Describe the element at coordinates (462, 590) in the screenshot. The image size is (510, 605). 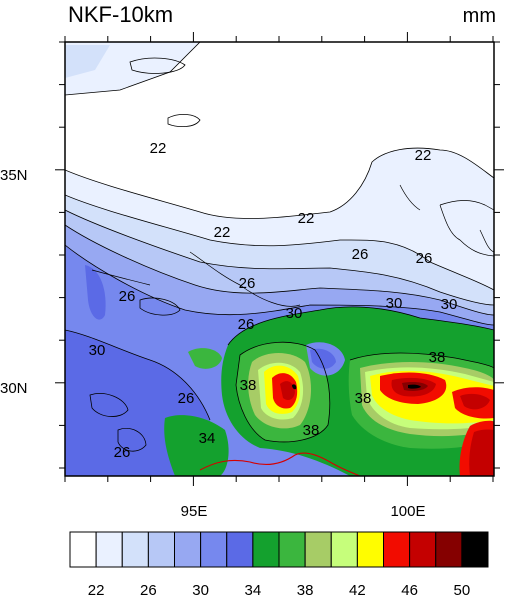
I see `colorbar-label: 50` at that location.